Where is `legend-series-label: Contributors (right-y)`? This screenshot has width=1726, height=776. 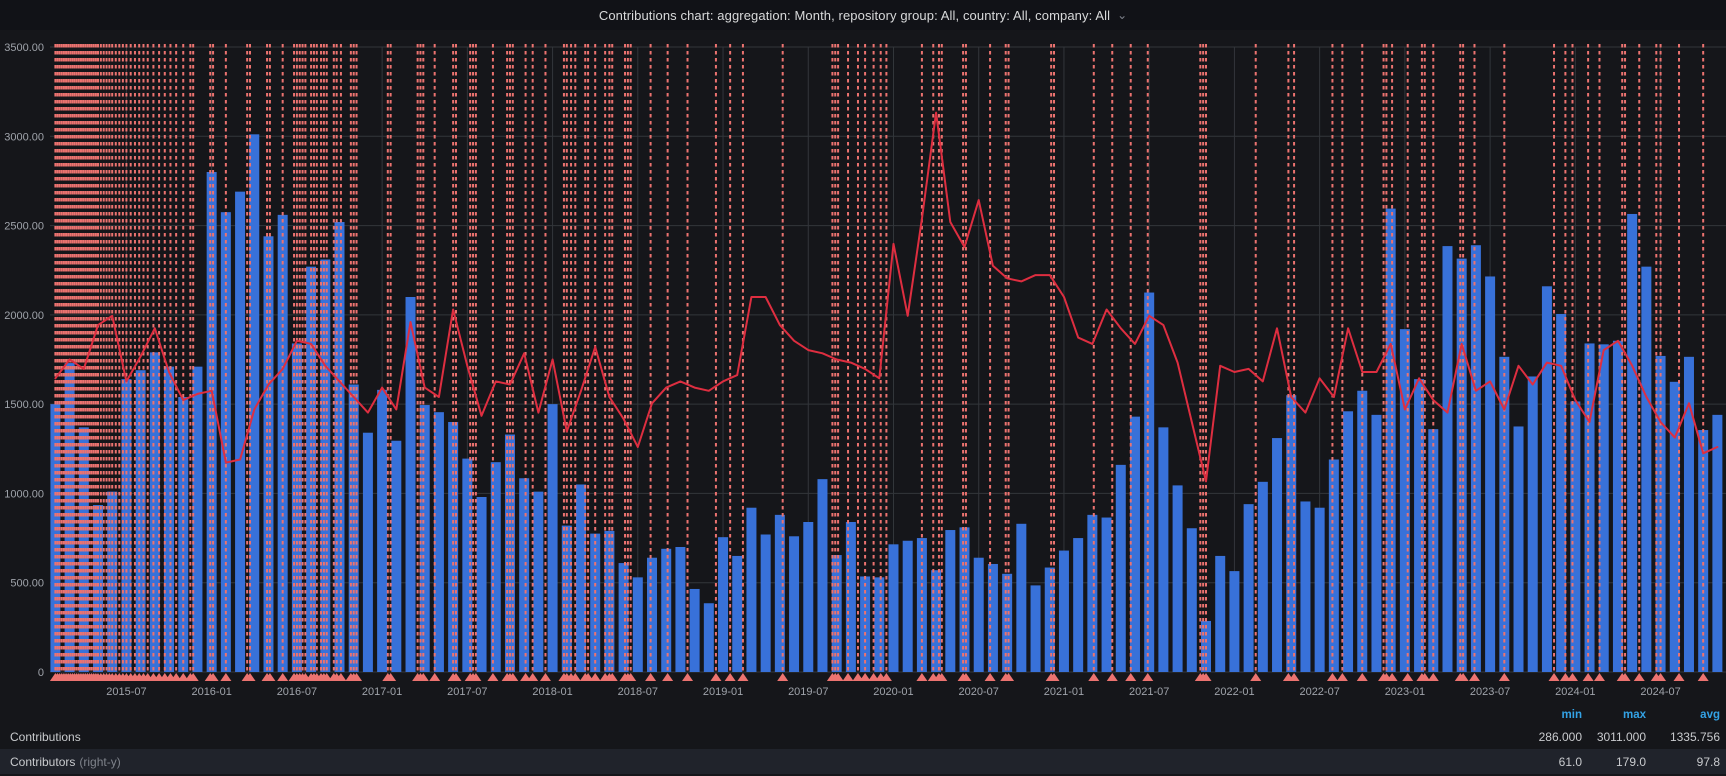
legend-series-label: Contributors (right-y) is located at coordinates (65, 761).